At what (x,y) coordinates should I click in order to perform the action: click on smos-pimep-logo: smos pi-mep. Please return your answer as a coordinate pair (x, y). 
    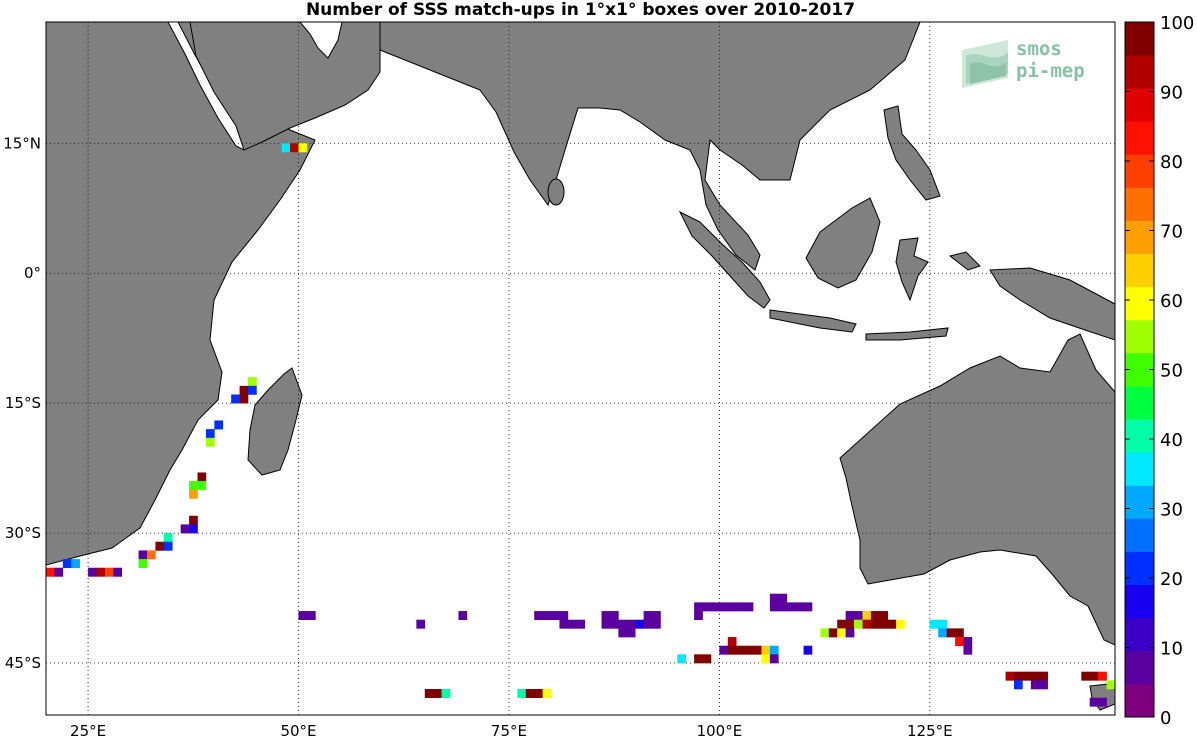
    Looking at the image, I should click on (1023, 63).